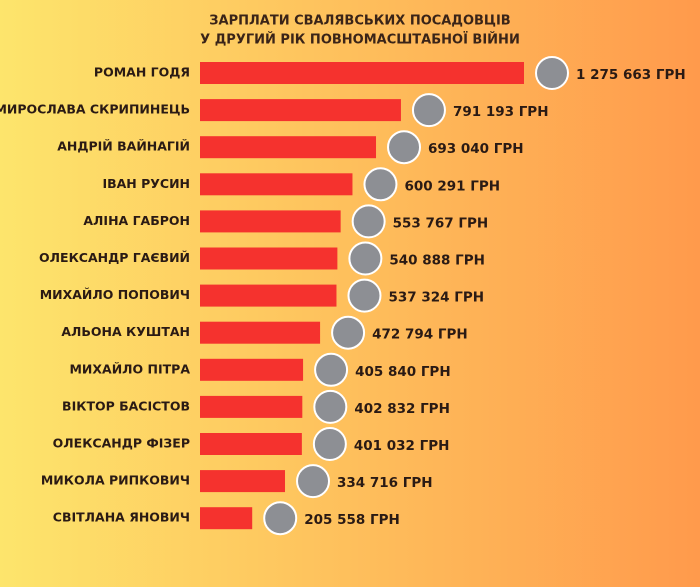 The height and width of the screenshot is (587, 700). Describe the element at coordinates (631, 75) in the screenshot. I see `value-label: 1 275 663 ГРН` at that location.